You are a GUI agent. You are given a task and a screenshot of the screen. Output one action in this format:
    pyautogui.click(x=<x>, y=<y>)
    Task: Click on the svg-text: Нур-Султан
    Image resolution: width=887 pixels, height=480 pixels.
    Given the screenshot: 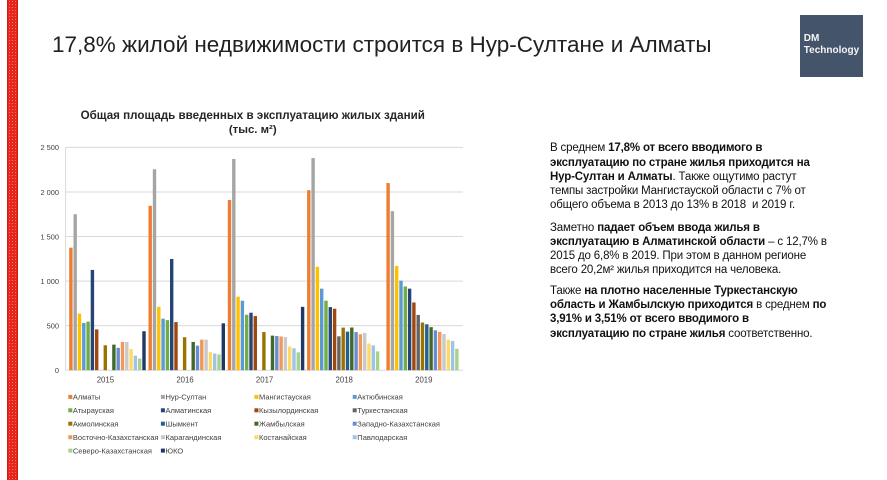 What is the action you would take?
    pyautogui.click(x=186, y=397)
    